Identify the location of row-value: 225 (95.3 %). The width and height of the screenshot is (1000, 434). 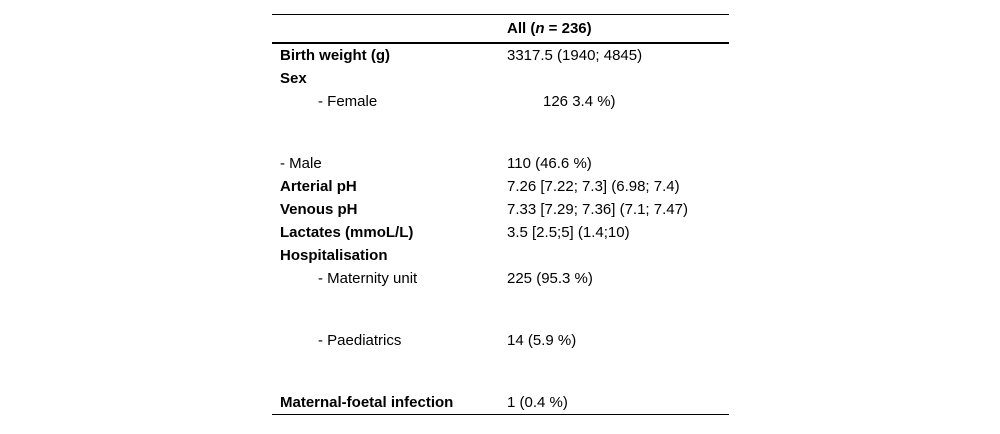
(550, 278).